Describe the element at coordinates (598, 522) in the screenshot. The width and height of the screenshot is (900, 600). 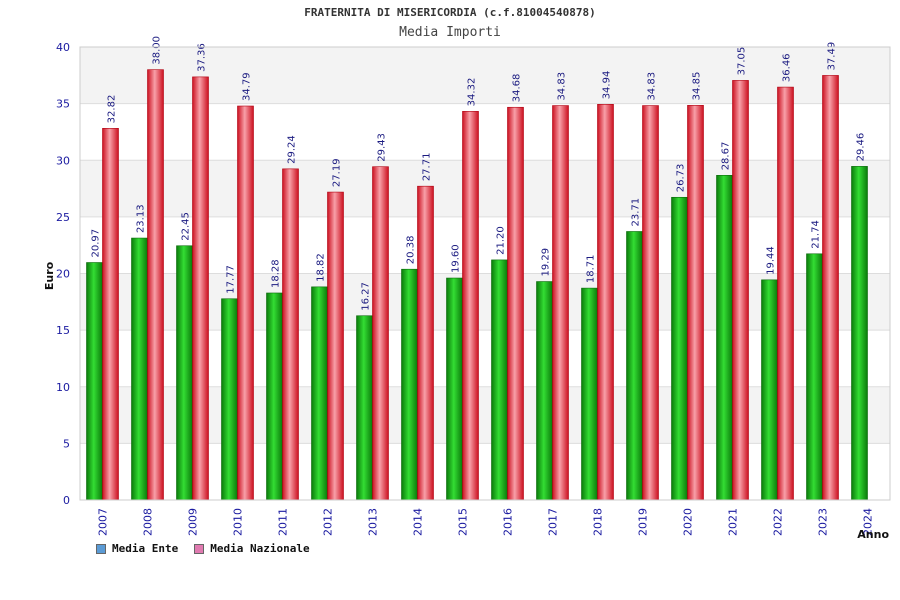
I see `x-tick-label: 2018` at that location.